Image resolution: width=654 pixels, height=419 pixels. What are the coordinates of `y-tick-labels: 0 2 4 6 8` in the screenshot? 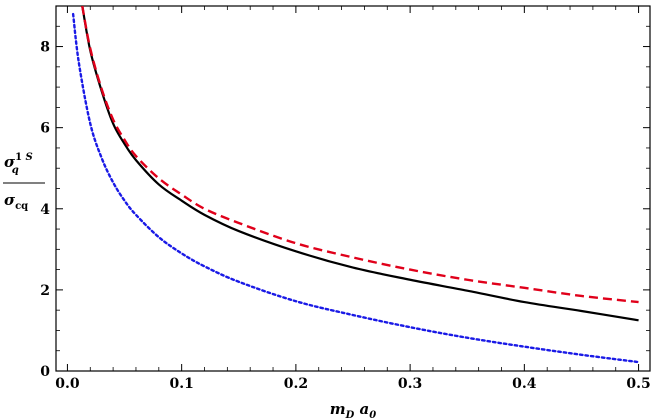 It's located at (45, 210).